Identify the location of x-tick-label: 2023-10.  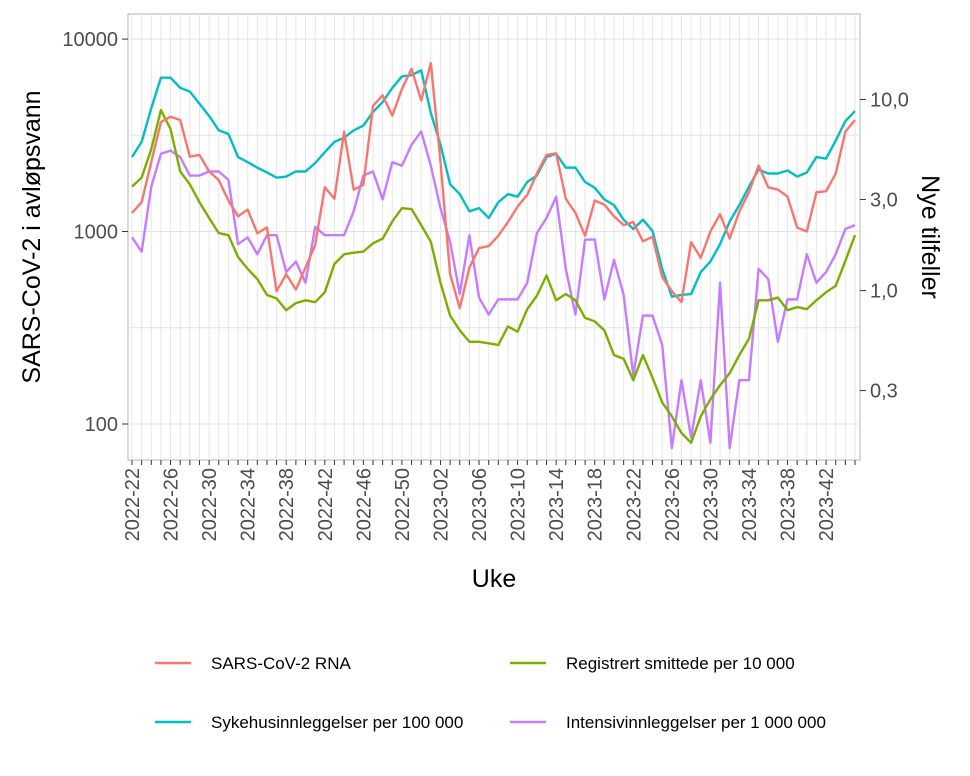
(519, 504).